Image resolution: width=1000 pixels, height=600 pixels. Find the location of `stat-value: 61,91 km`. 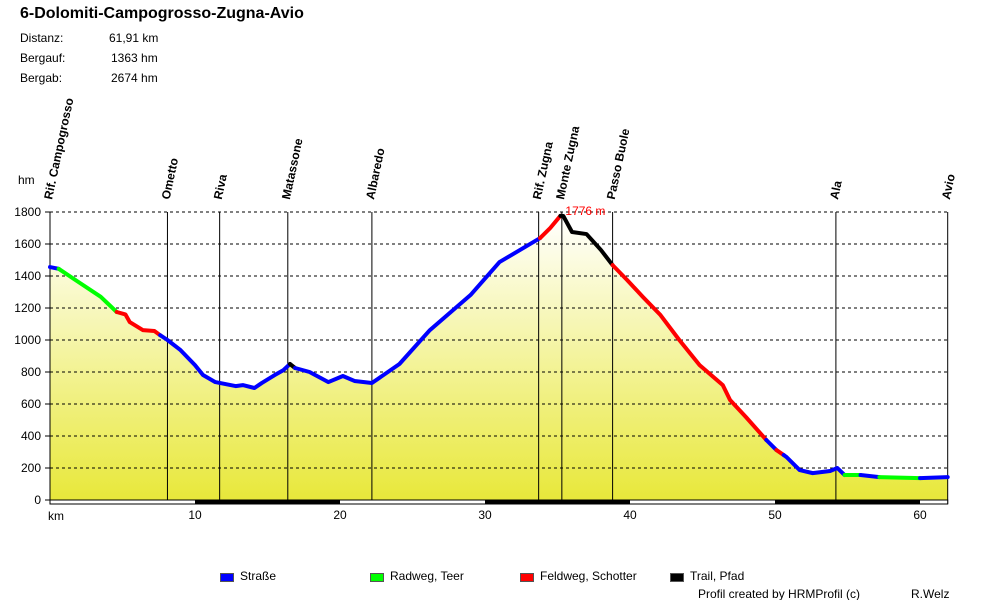

stat-value: 61,91 km is located at coordinates (134, 38).